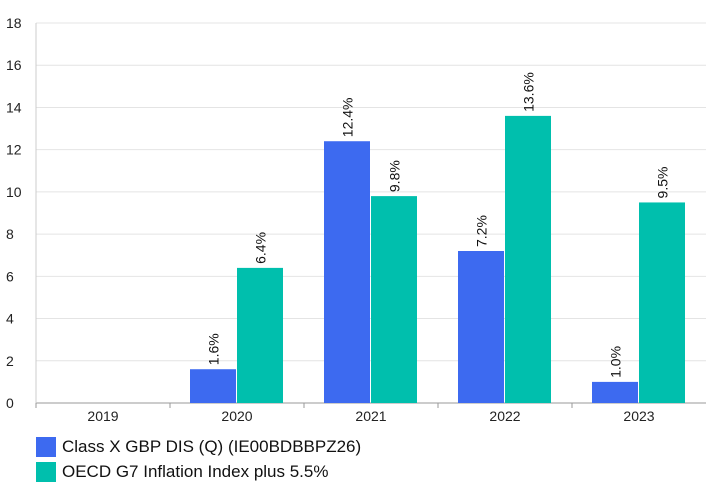  What do you see at coordinates (662, 302) in the screenshot?
I see `bar-2-2023` at bounding box center [662, 302].